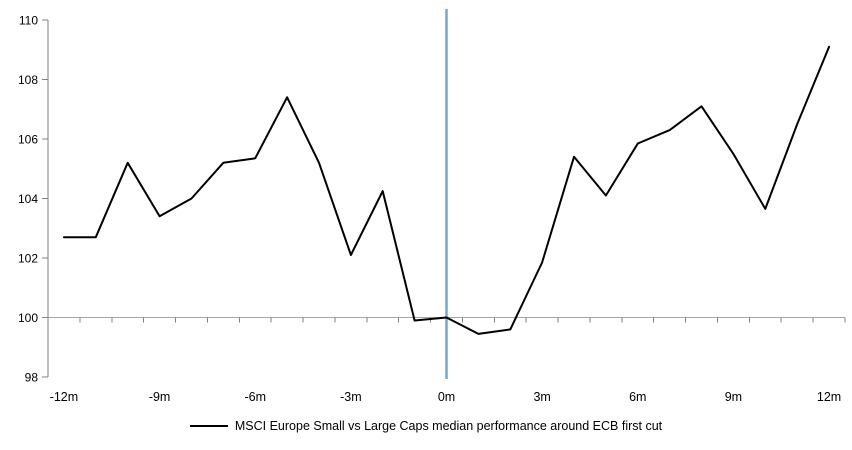  Describe the element at coordinates (28, 318) in the screenshot. I see `y-tick-label: 100` at that location.